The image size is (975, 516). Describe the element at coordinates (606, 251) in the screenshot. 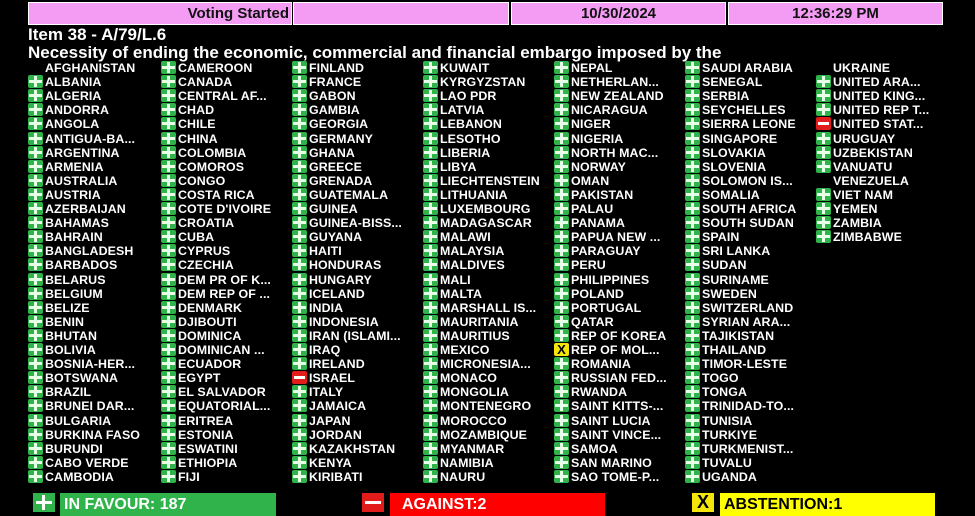

I see `country-name: PARAGUAY` at that location.